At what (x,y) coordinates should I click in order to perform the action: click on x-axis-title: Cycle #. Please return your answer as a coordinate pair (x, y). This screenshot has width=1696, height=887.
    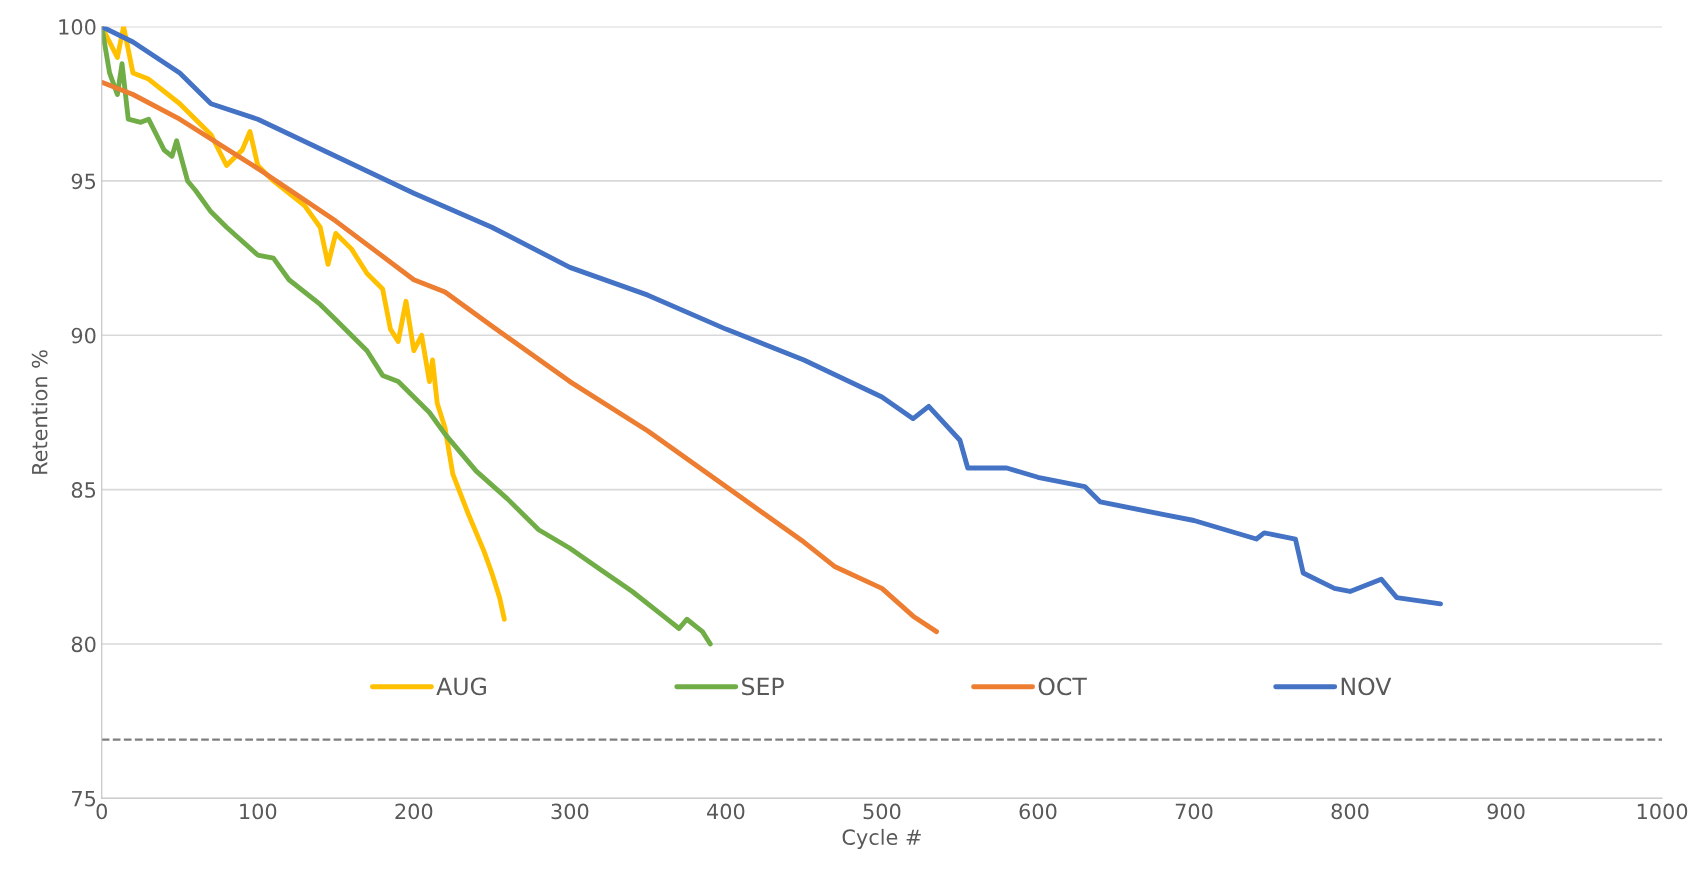
    Looking at the image, I should click on (881, 839).